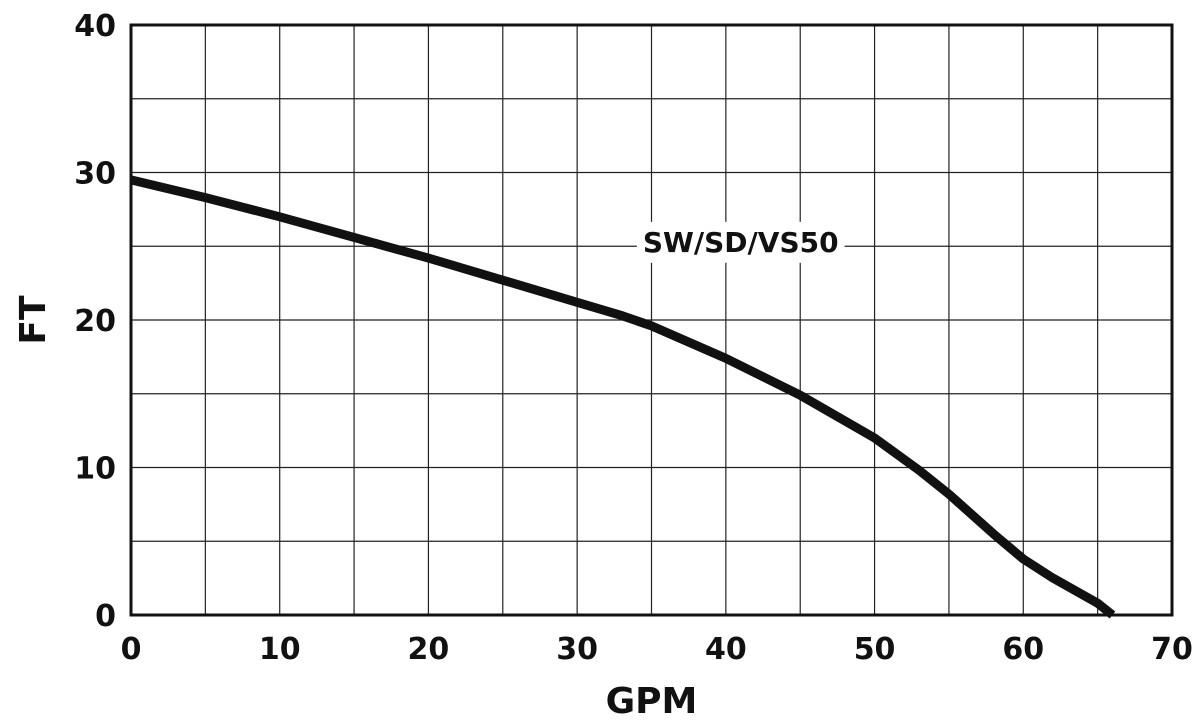  I want to click on annotations: SW/SD/VS50, so click(740, 242).